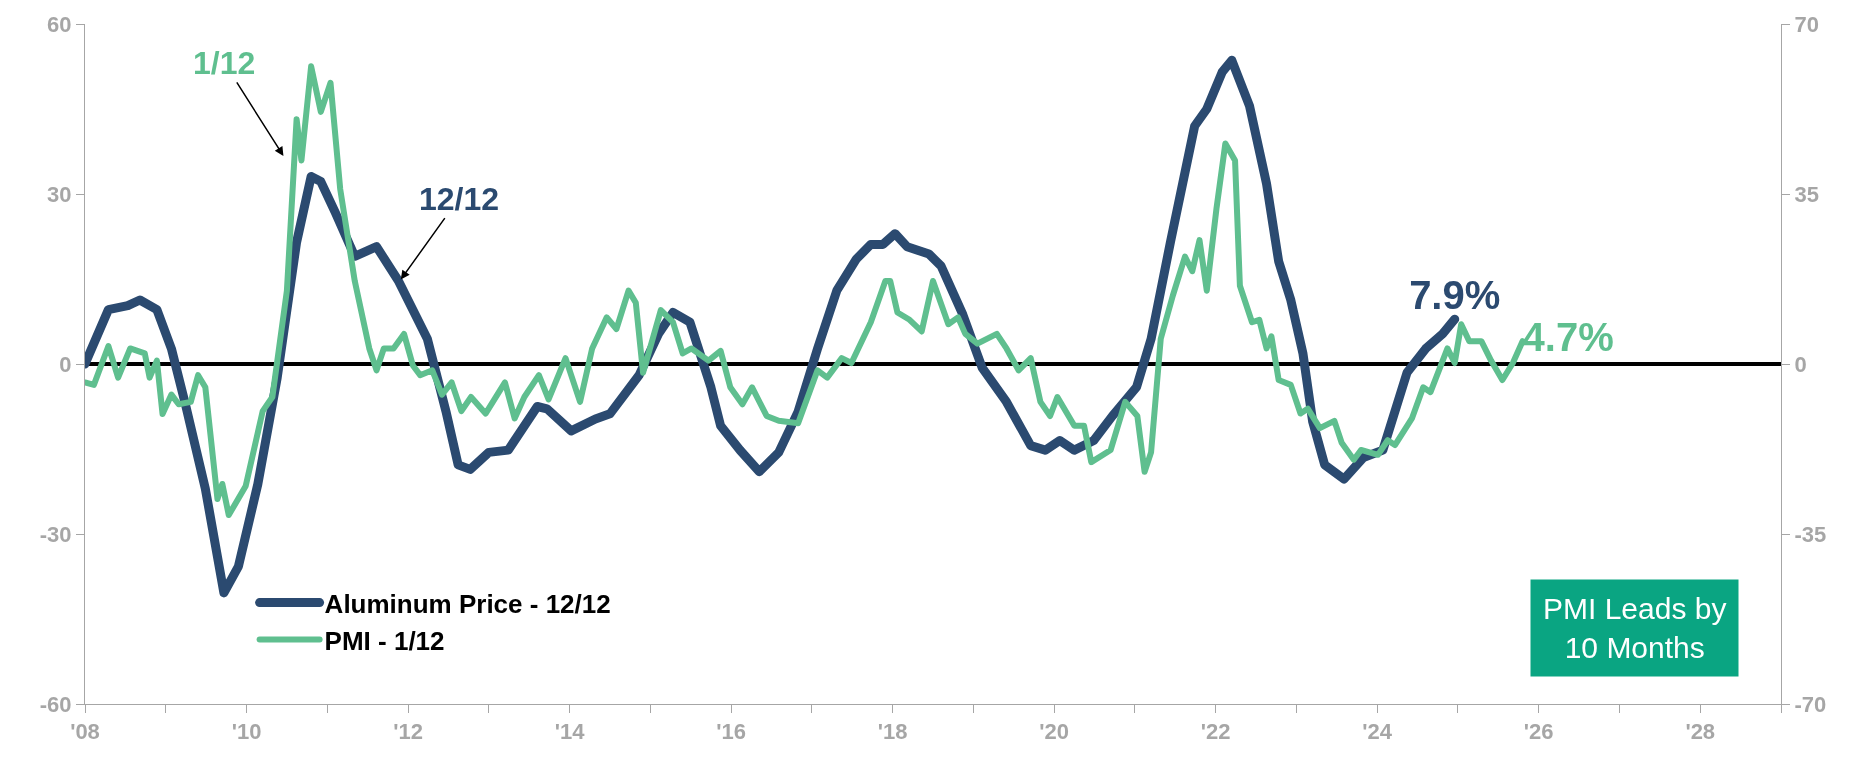 This screenshot has height=757, width=1859. What do you see at coordinates (1538, 732) in the screenshot?
I see `x-tick-label: '26` at bounding box center [1538, 732].